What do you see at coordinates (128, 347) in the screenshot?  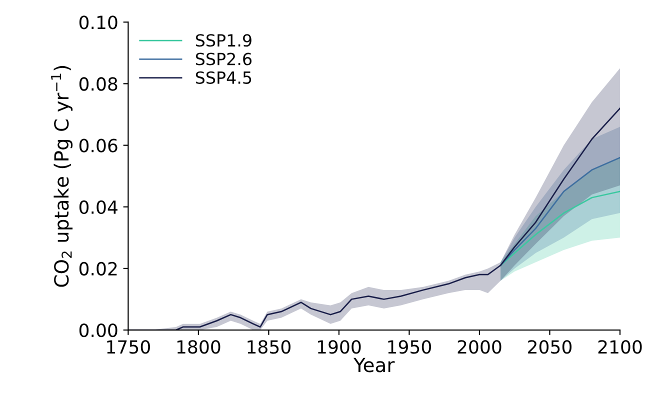 I see `x-tick-label: 1750` at bounding box center [128, 347].